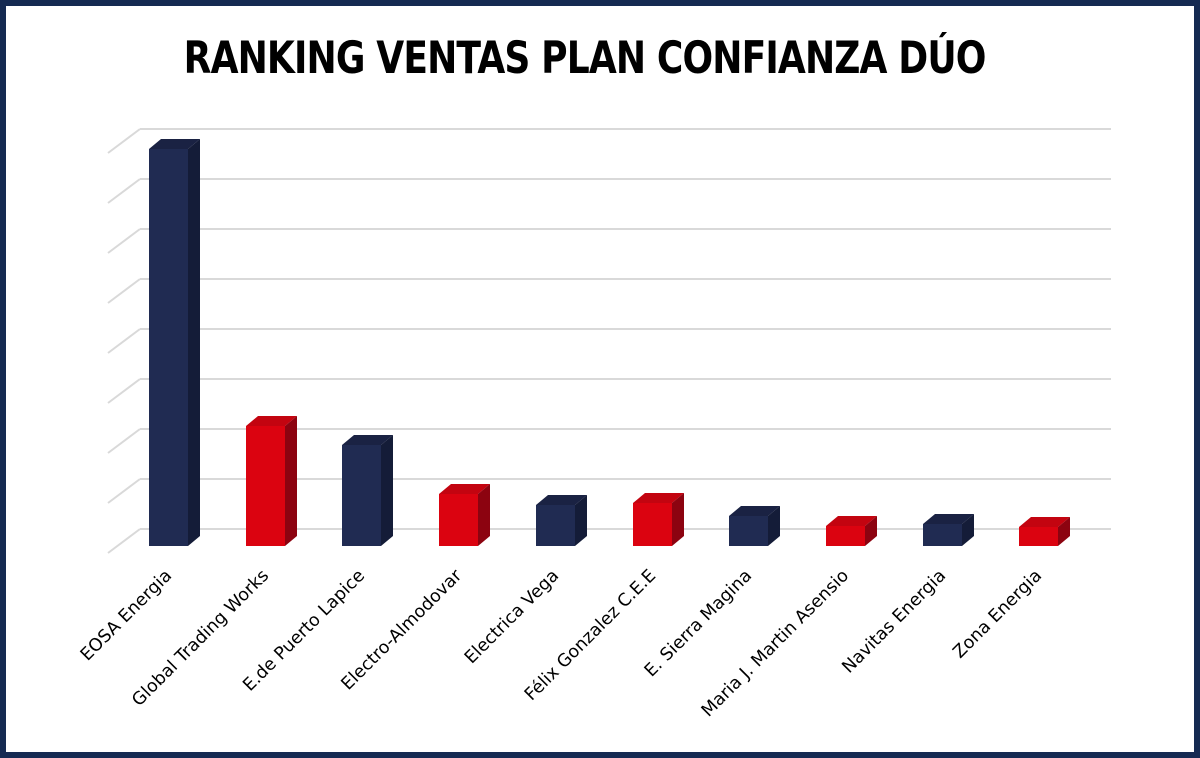 The width and height of the screenshot is (1200, 758). Describe the element at coordinates (361, 495) in the screenshot. I see `bar-e-de-puerto-lapice` at that location.